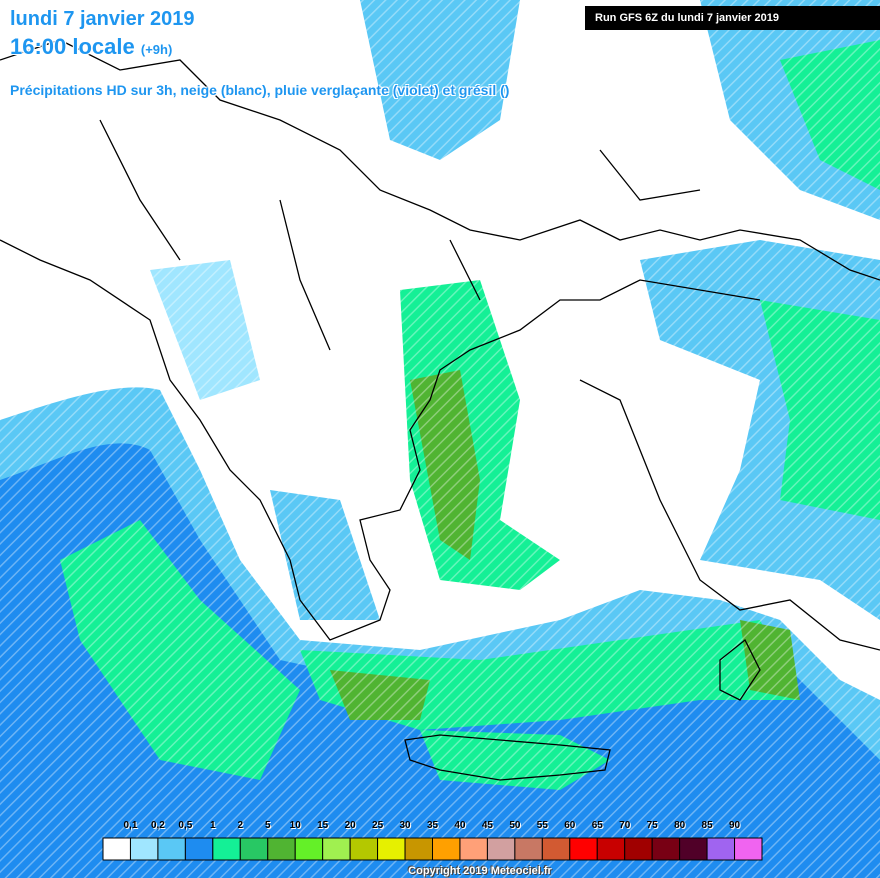 Image resolution: width=880 pixels, height=878 pixels. What do you see at coordinates (185, 825) in the screenshot?
I see `legend-label: 0,5` at bounding box center [185, 825].